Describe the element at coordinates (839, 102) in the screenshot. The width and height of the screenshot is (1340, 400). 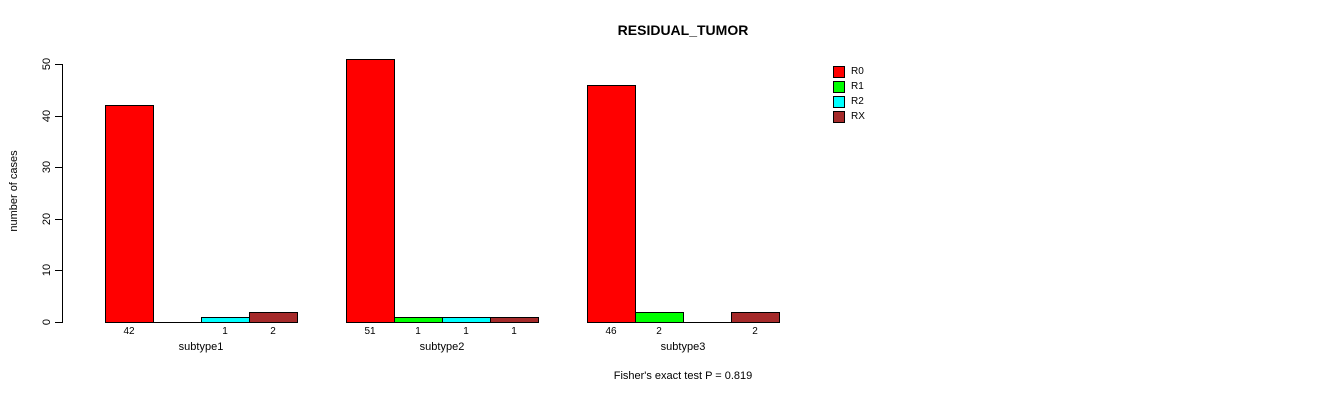
I see `legend-swatch-R2` at that location.